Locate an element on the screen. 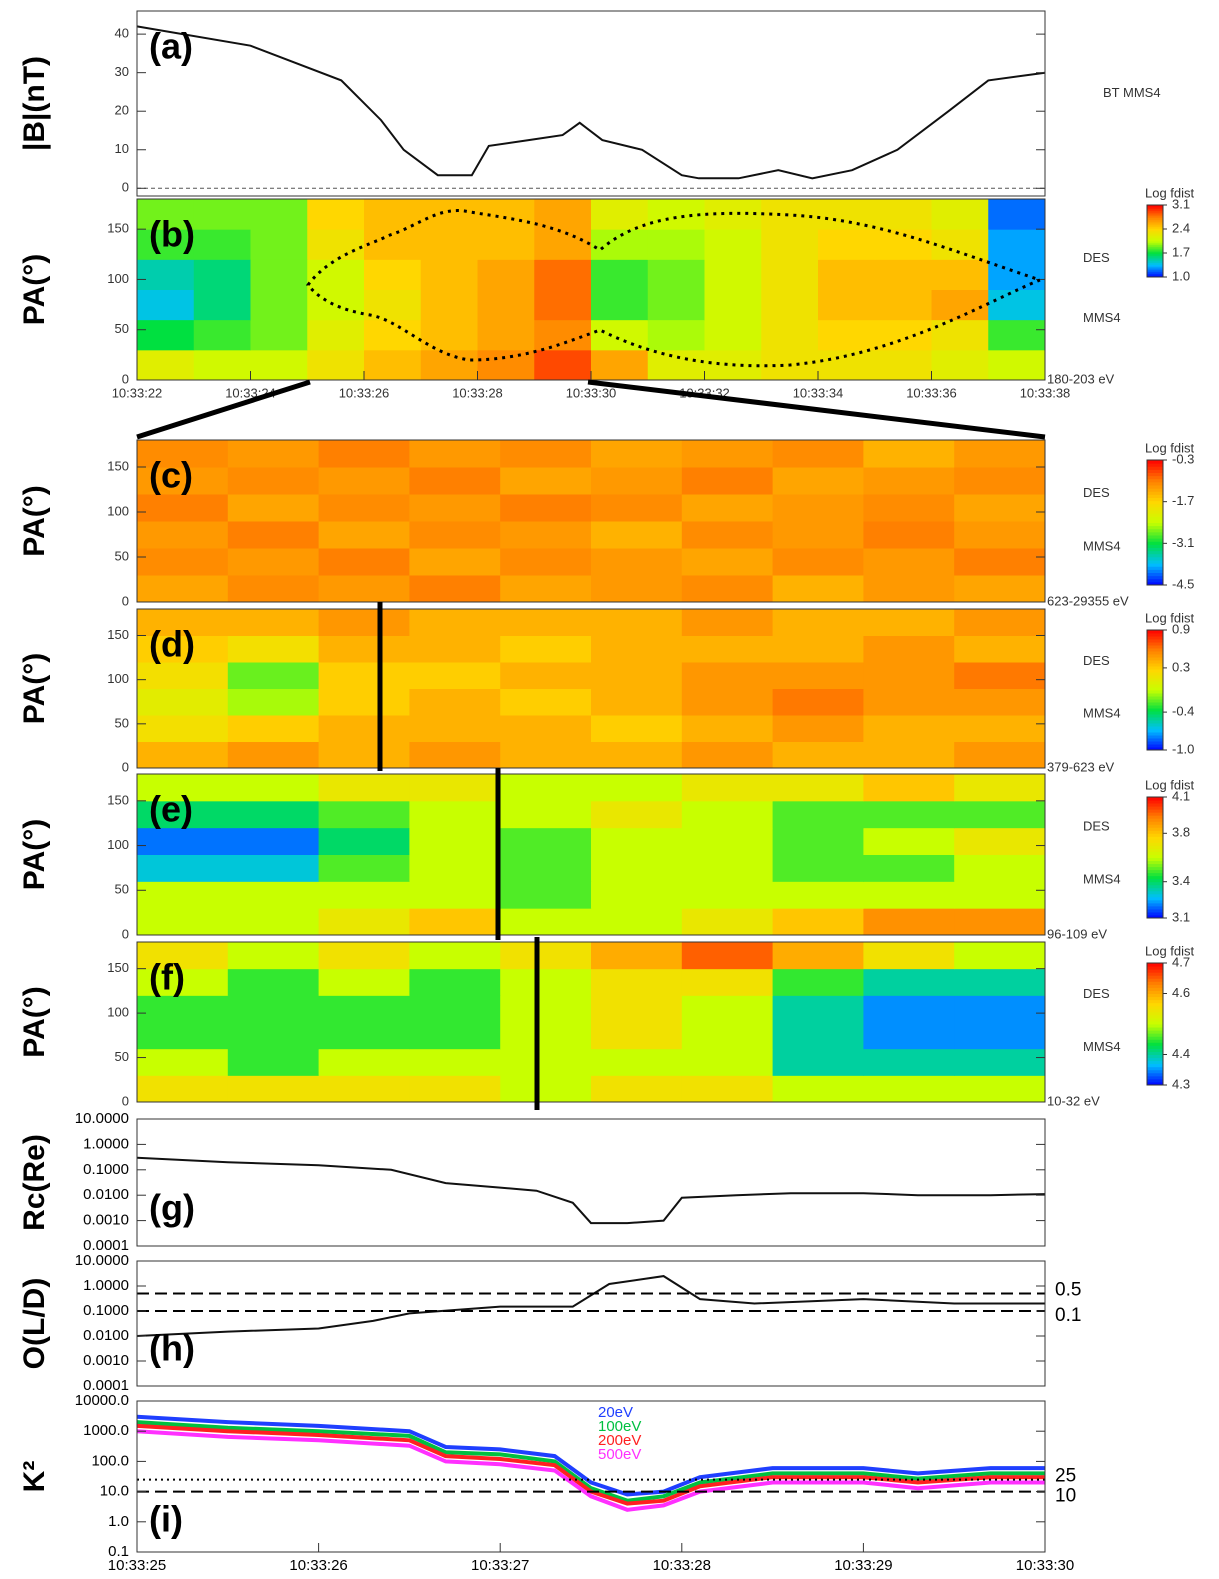 Image resolution: width=1219 pixels, height=1579 pixels. reference-label: 0.5 is located at coordinates (1068, 1290).